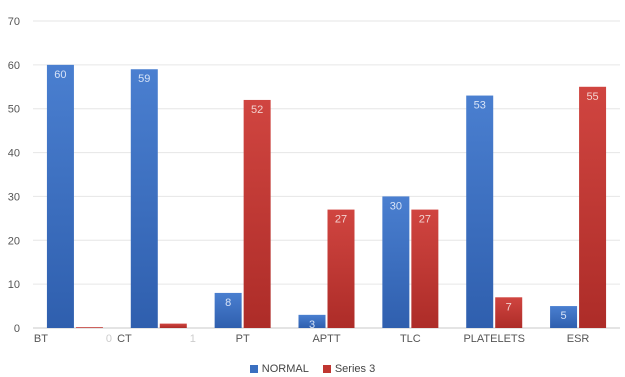 This screenshot has width=625, height=377. I want to click on legend: NORMAL Series 3, so click(312, 369).